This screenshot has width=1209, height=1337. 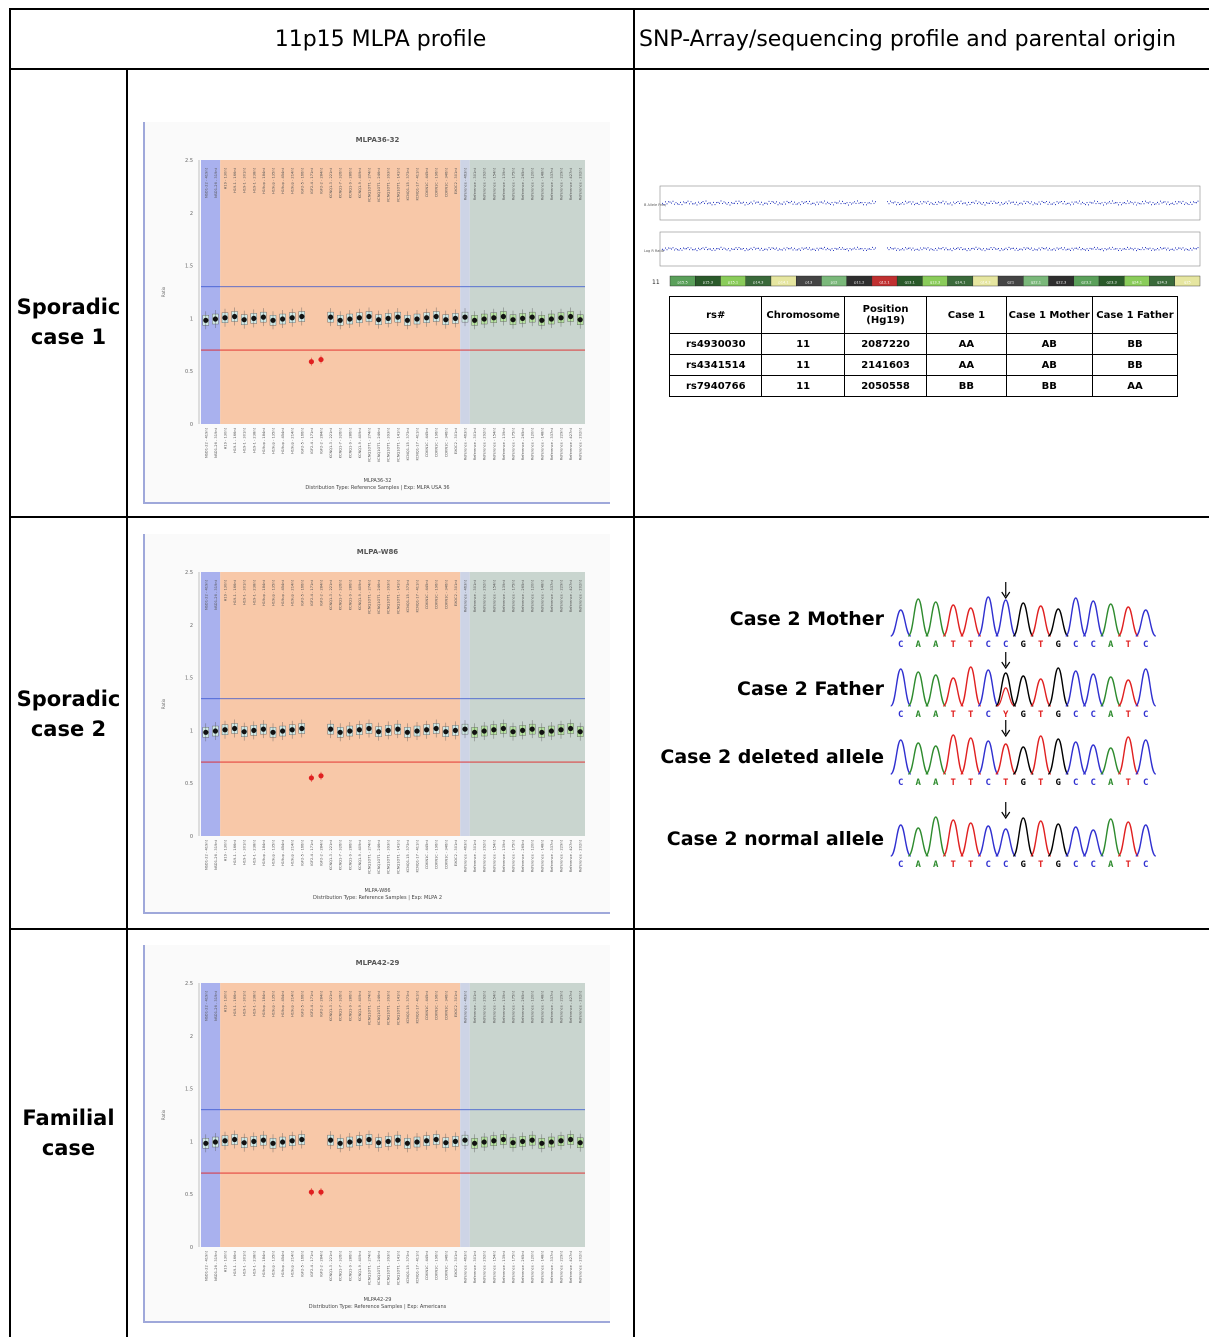 I want to click on band-label: p15.5, so click(x=682, y=283).